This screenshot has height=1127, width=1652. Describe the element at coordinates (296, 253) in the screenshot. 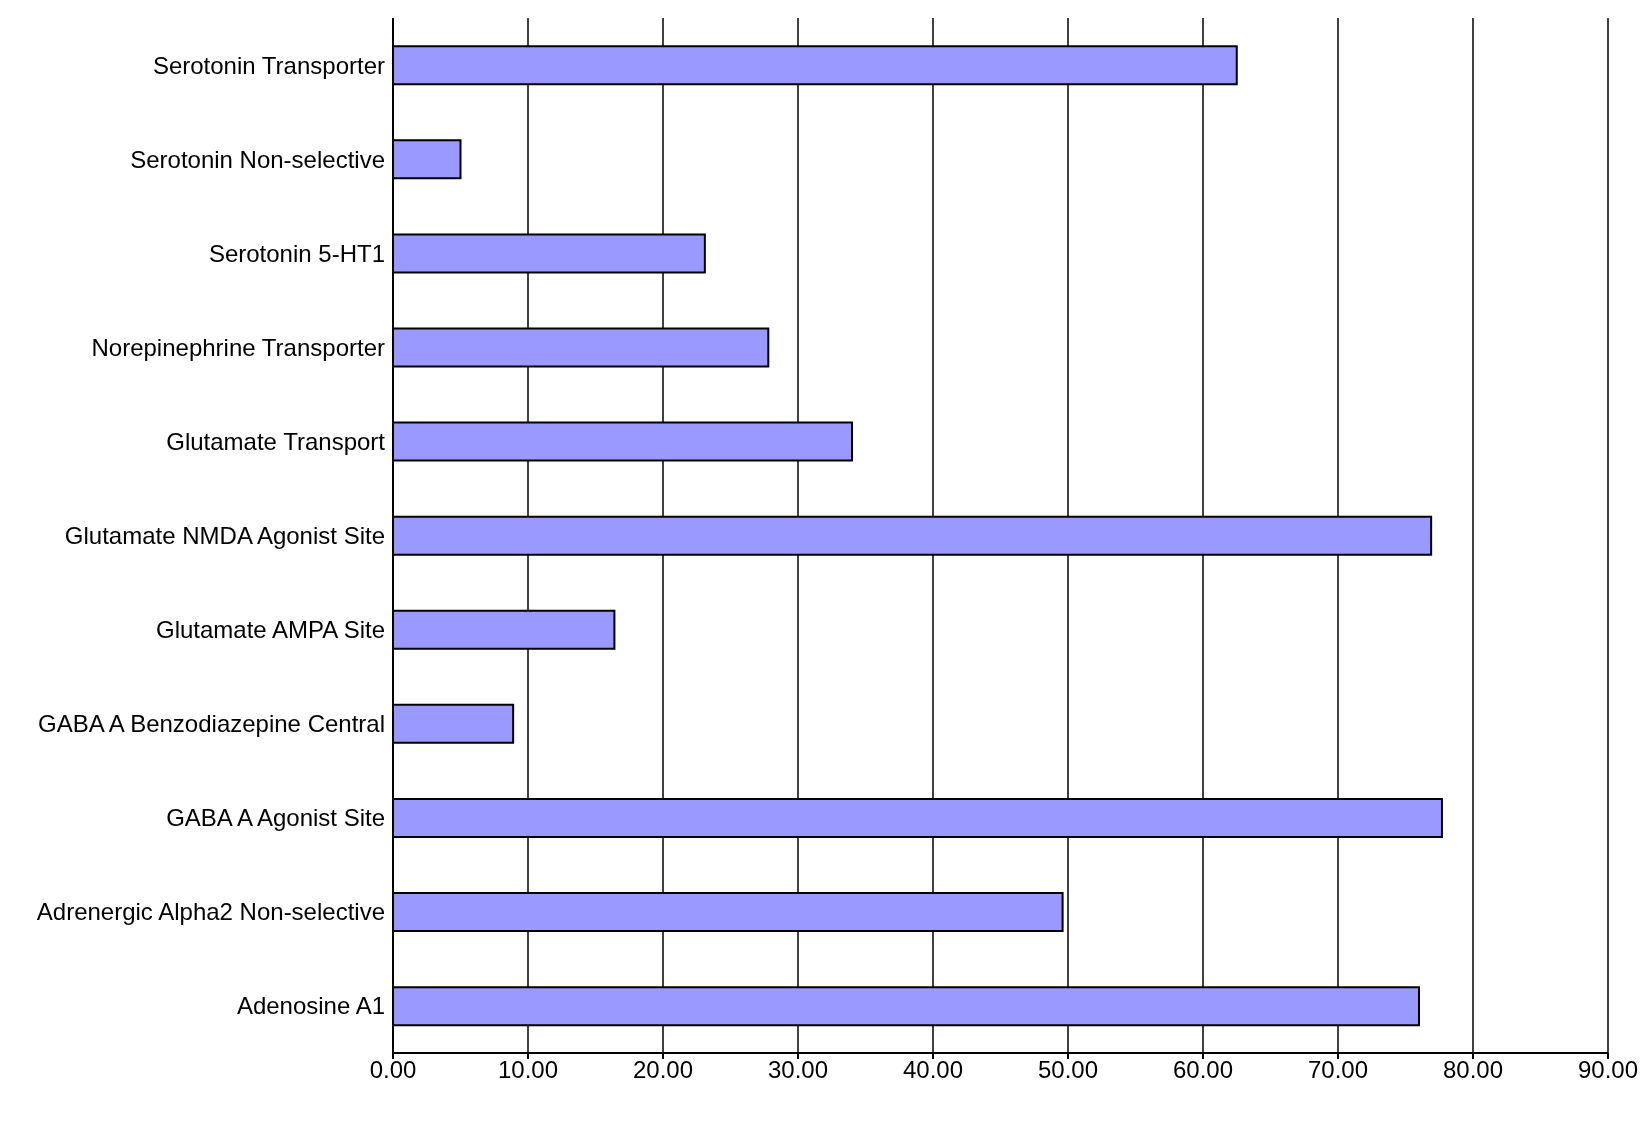

I see `y-tick-label: Serotonin 5-HT1` at that location.